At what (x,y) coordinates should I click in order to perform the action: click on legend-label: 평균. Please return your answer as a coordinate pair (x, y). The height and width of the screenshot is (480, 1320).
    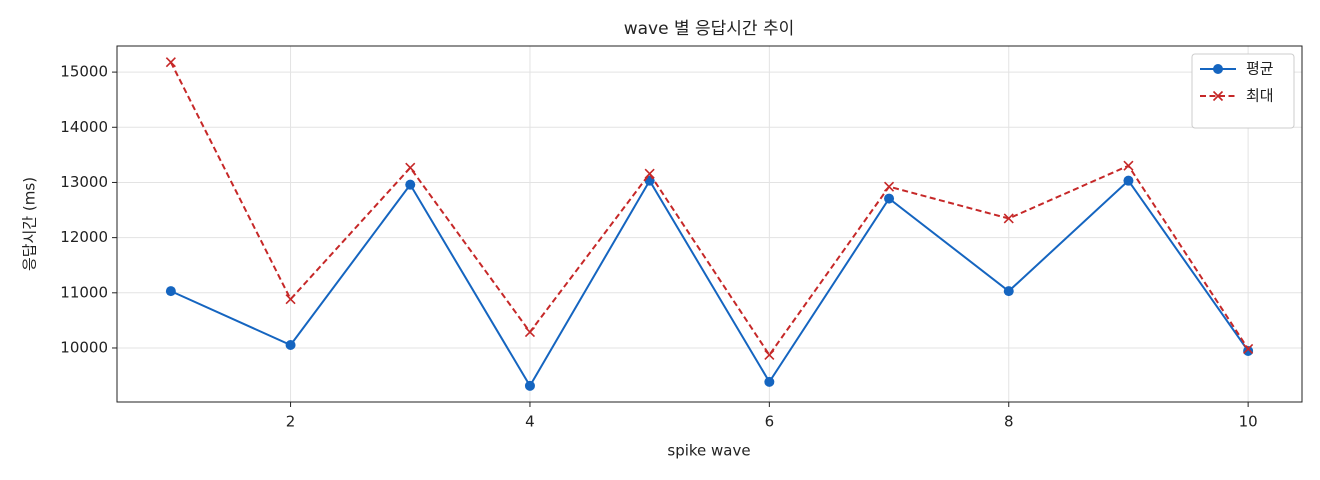
    Looking at the image, I should click on (1260, 69).